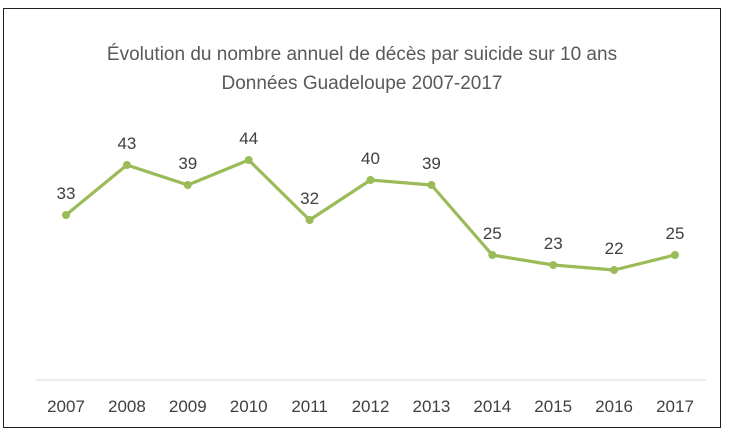 The width and height of the screenshot is (748, 448). I want to click on x-tick-label-2017: 2017, so click(675, 406).